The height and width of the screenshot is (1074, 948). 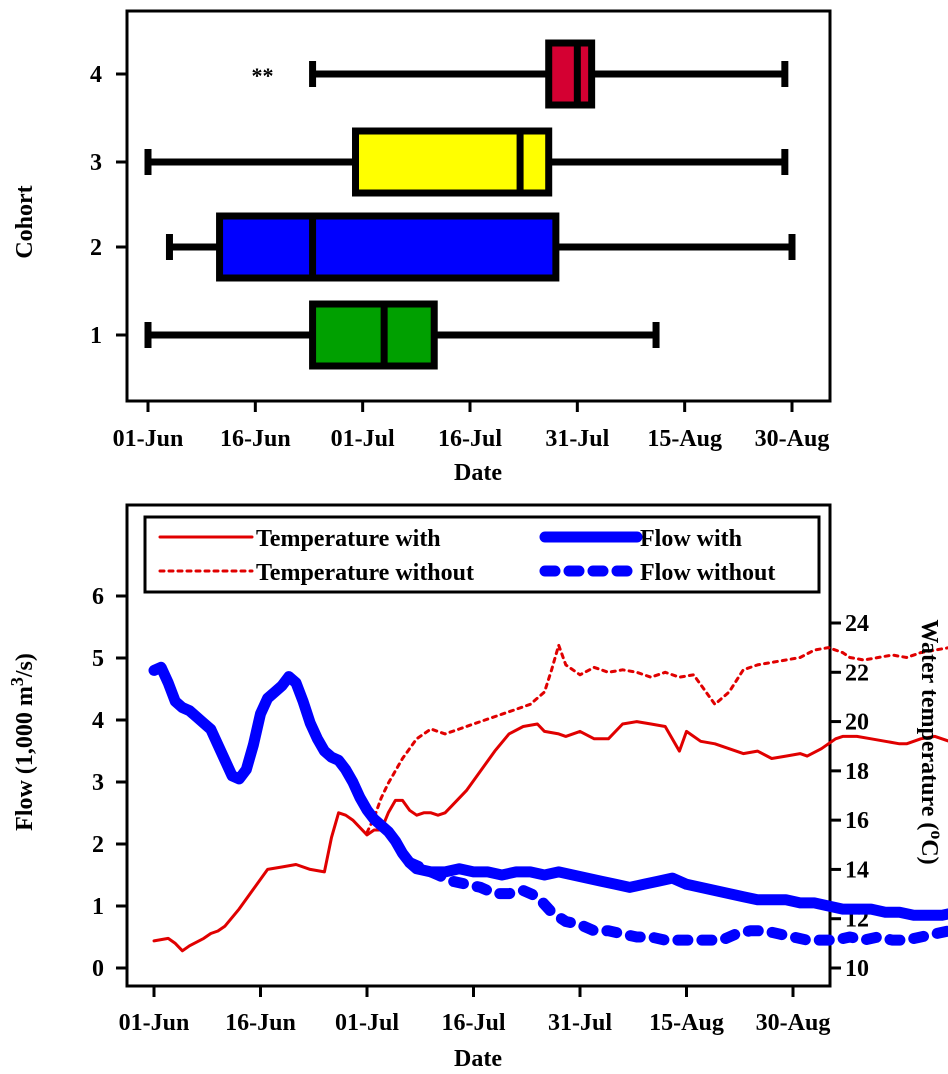 What do you see at coordinates (109, 783) in the screenshot?
I see `line-left-ticks: 0 1 2 3 4 5 6` at bounding box center [109, 783].